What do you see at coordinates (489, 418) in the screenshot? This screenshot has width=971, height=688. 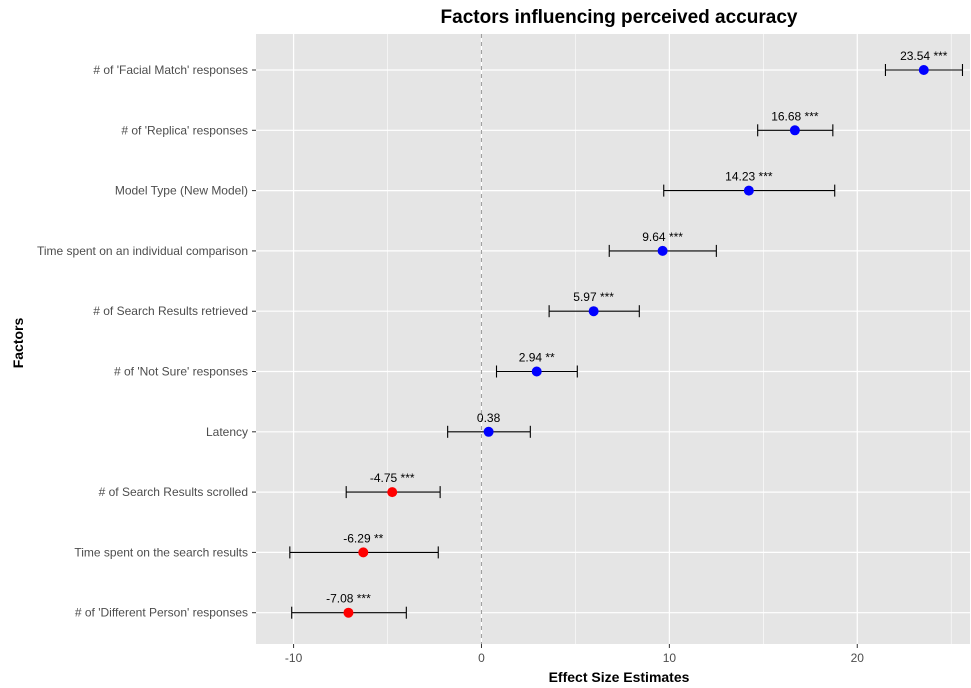 I see `data-label: 0.38` at bounding box center [489, 418].